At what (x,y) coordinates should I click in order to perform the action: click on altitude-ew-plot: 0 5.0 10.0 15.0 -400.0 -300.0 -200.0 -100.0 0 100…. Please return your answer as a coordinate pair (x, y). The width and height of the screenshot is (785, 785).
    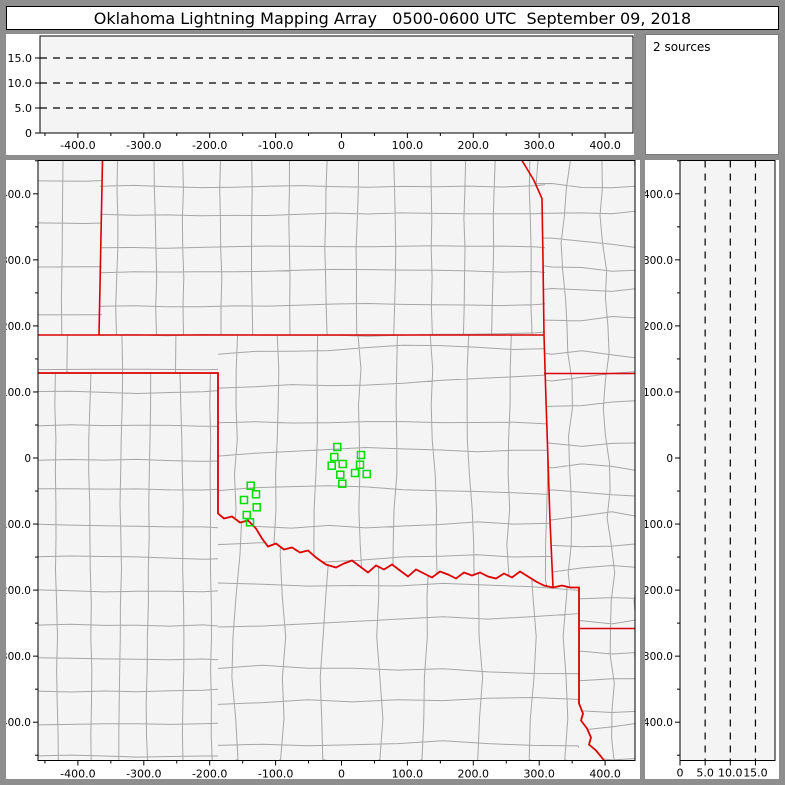
    Looking at the image, I should click on (320, 94).